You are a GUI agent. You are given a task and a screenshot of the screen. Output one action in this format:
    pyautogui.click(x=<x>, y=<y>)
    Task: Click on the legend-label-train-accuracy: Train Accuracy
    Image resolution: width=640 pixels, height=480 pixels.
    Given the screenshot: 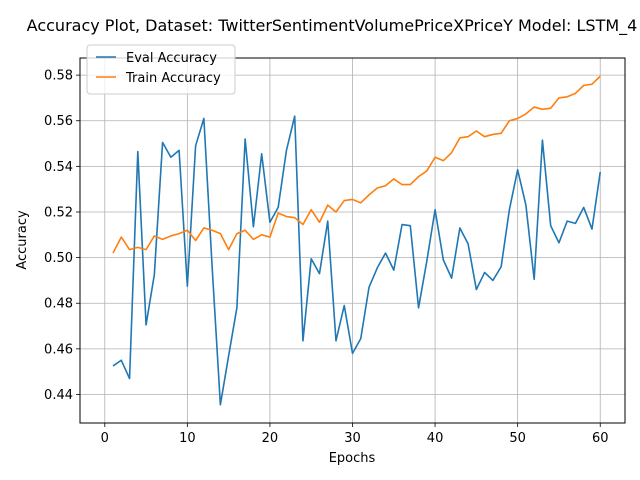 What is the action you would take?
    pyautogui.click(x=173, y=78)
    